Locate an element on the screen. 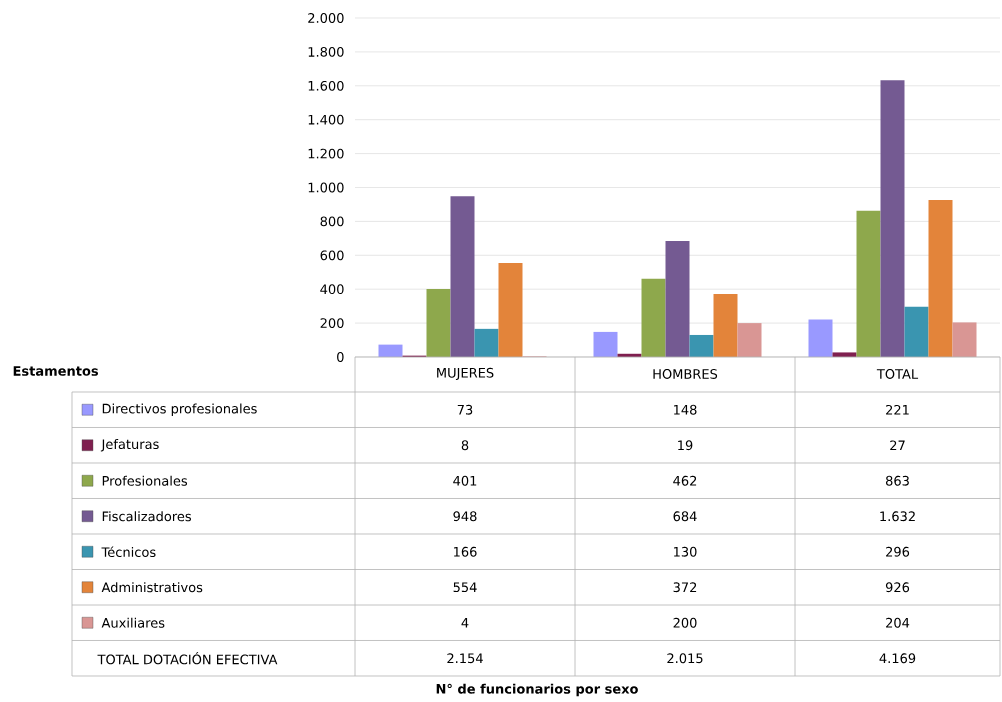  data-label: 27 is located at coordinates (897, 445).